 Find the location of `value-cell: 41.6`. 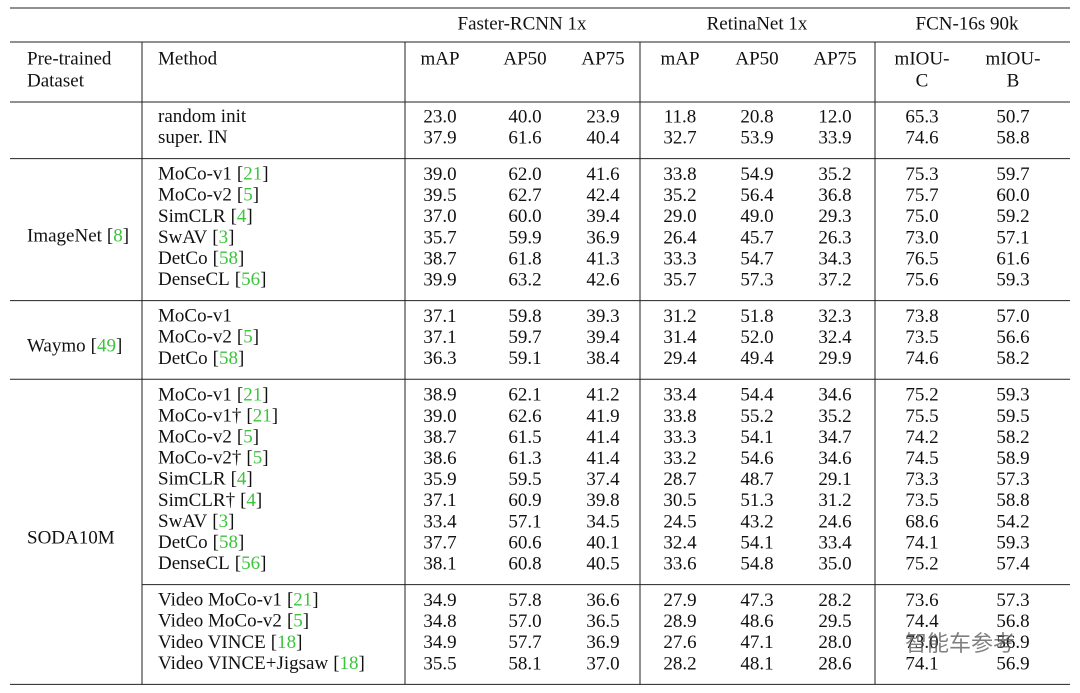

value-cell: 41.6 is located at coordinates (602, 174).